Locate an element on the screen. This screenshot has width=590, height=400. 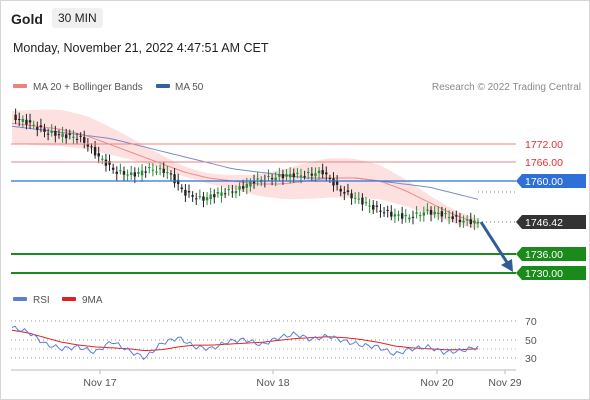
support-1-label: 1736.00 is located at coordinates (544, 255).